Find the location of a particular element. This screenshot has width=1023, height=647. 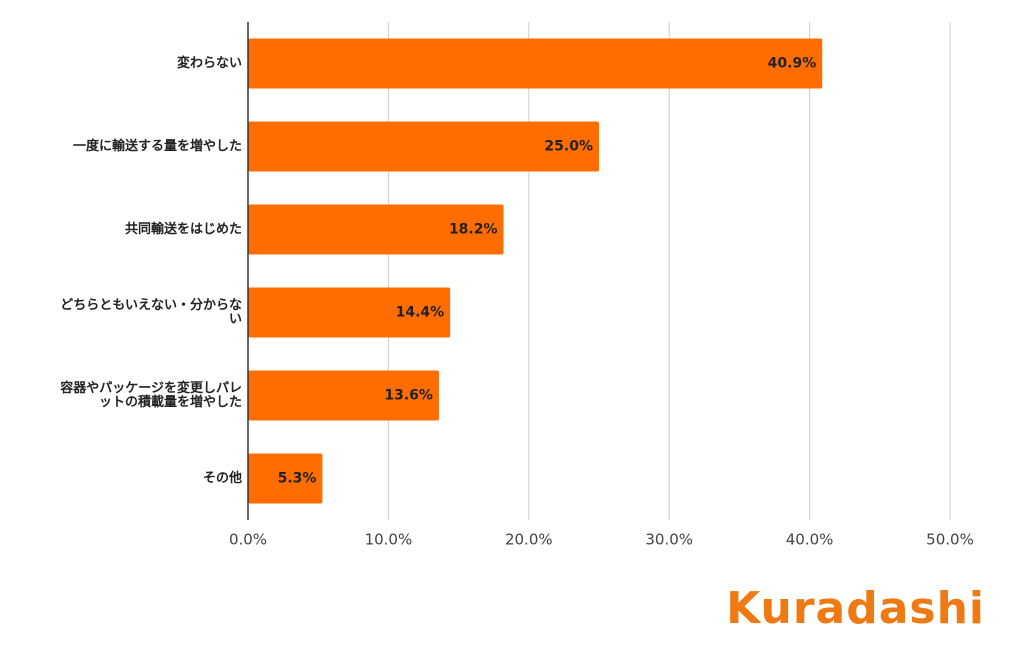

y-tick-label: 共同輸送をはじめた is located at coordinates (183, 229).